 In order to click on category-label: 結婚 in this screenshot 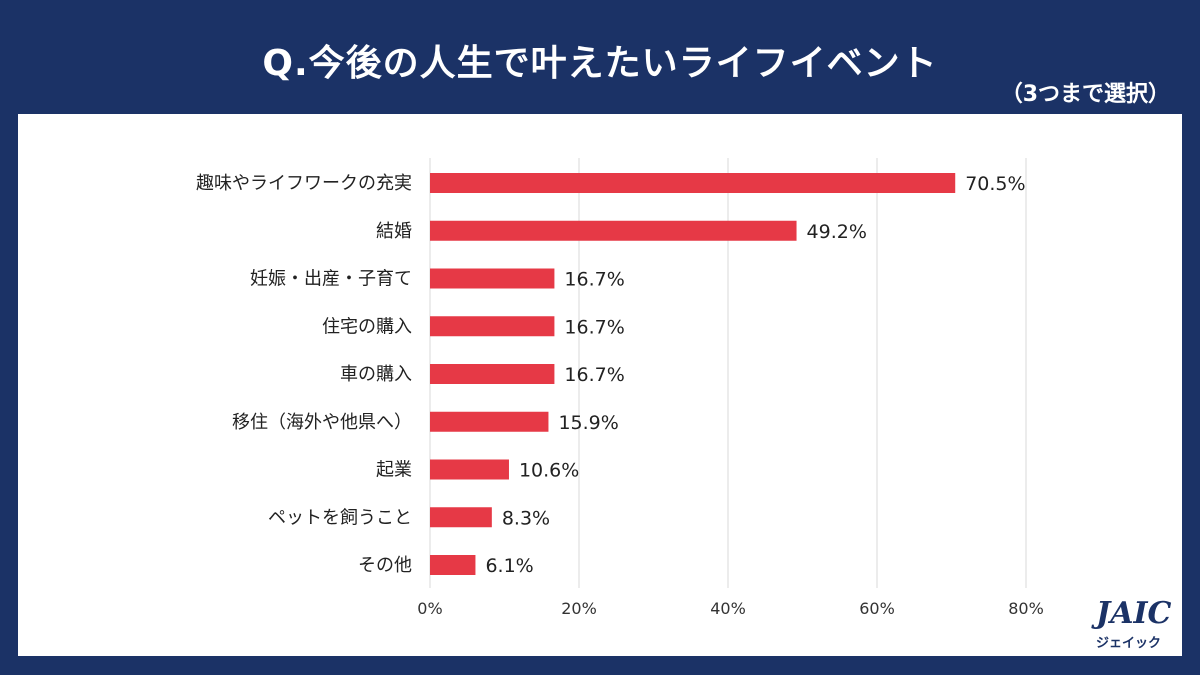, I will do `click(394, 231)`.